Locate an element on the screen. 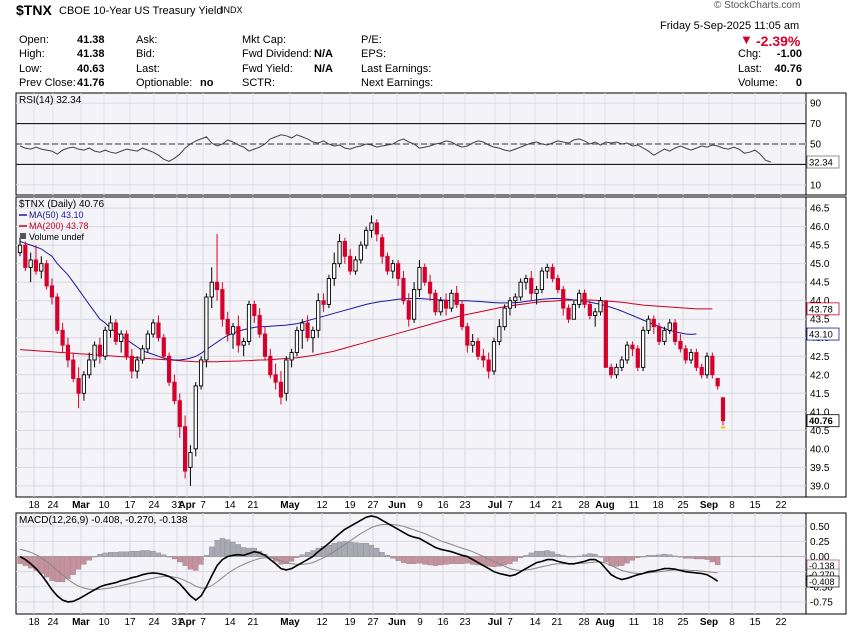  field-label: Last: is located at coordinates (148, 69).